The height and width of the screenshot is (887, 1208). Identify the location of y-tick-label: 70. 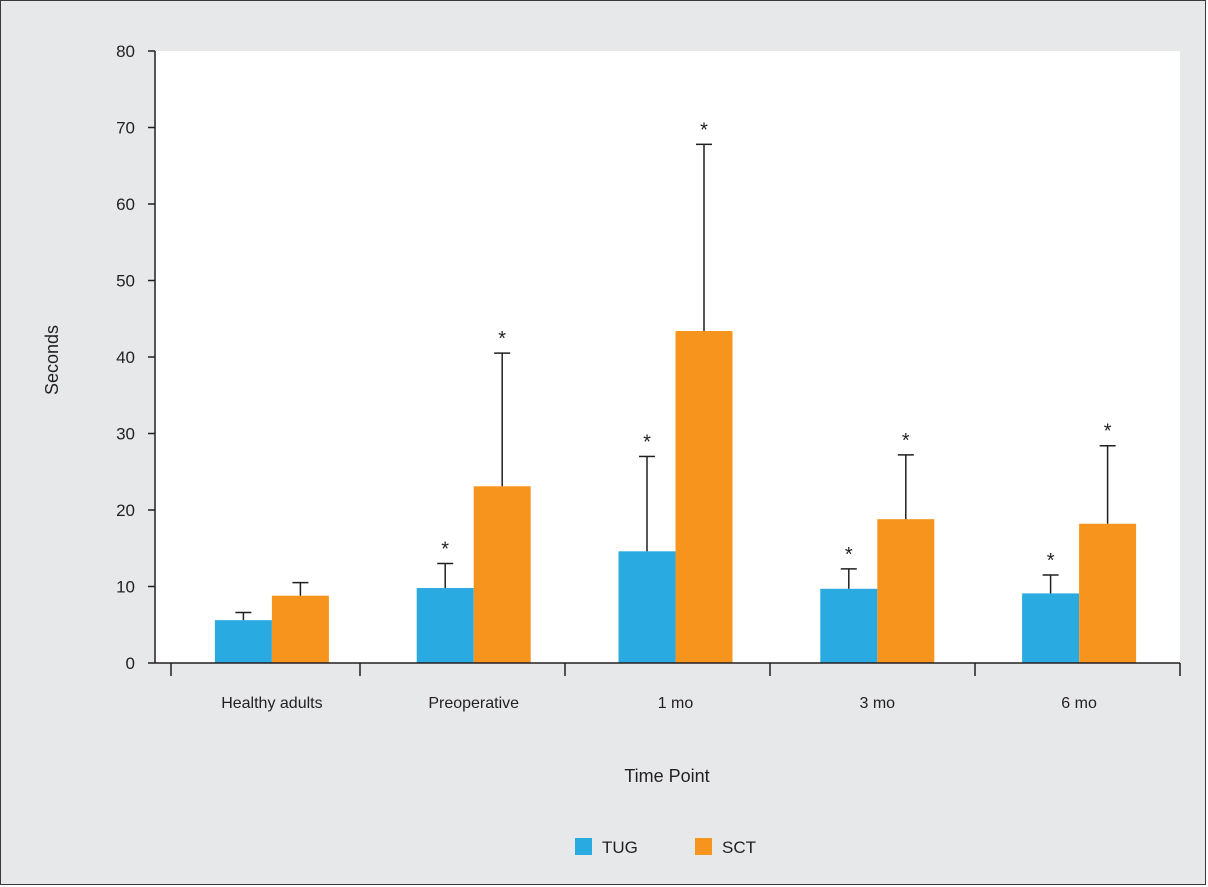
(125, 128).